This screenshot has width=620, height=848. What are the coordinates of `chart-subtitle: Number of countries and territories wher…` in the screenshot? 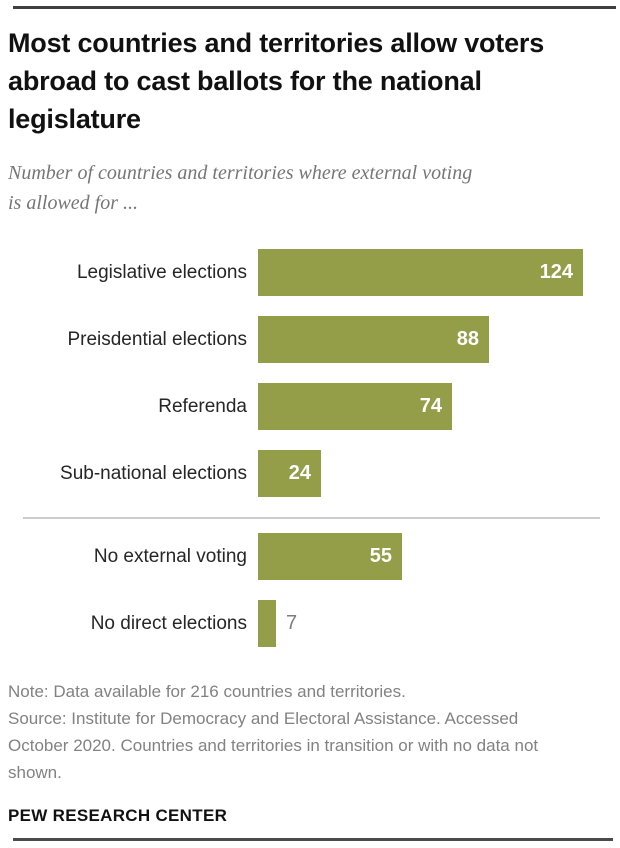 It's located at (240, 188).